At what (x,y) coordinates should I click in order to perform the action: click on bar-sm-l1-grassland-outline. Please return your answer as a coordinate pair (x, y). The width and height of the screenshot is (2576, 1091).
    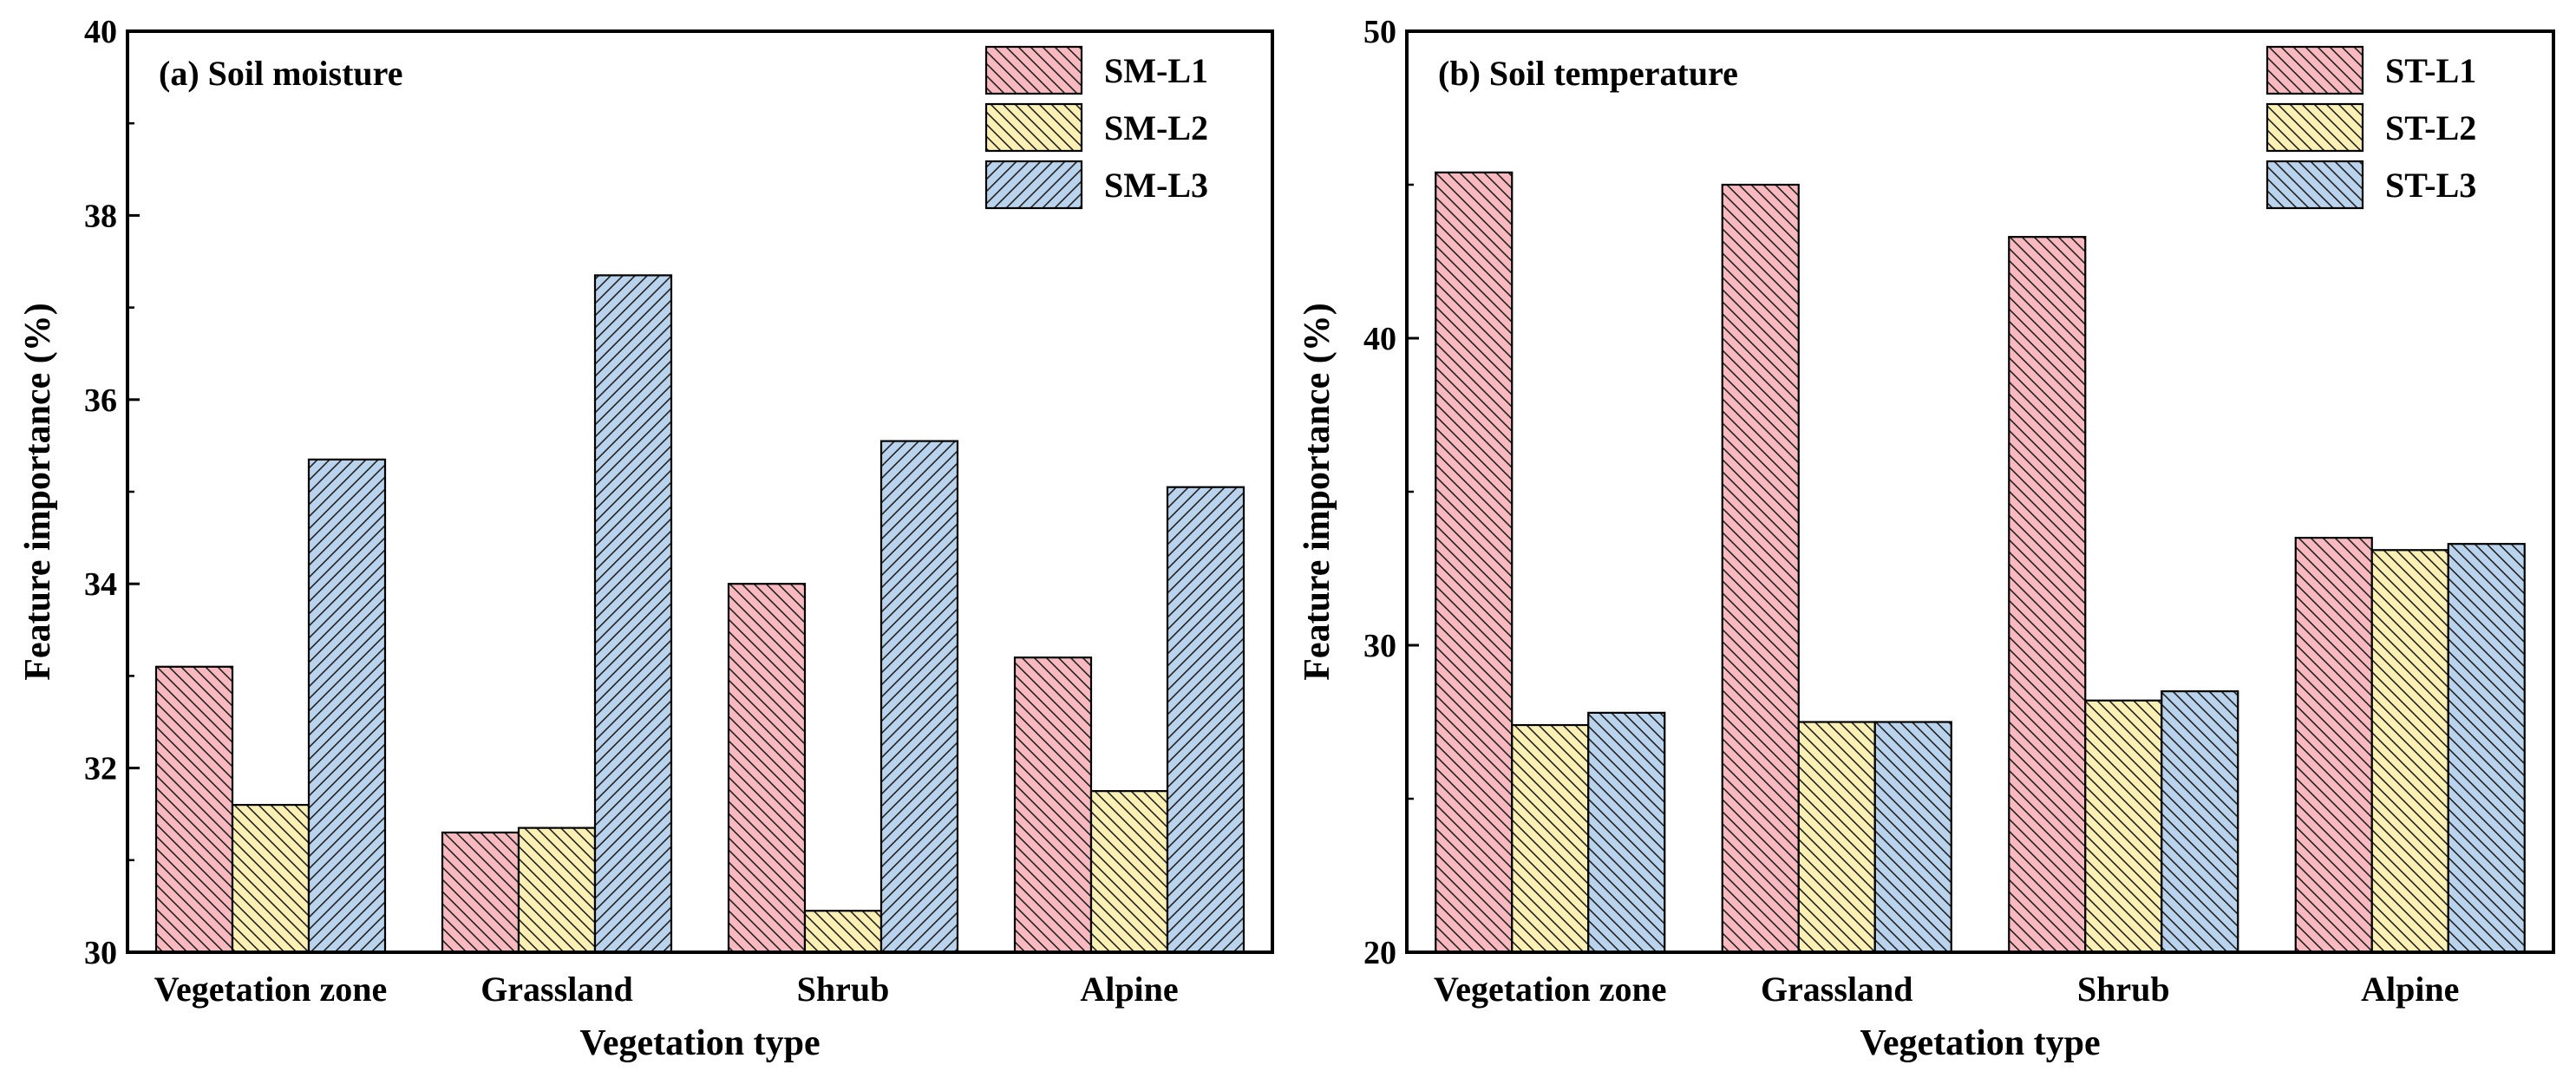
    Looking at the image, I should click on (480, 892).